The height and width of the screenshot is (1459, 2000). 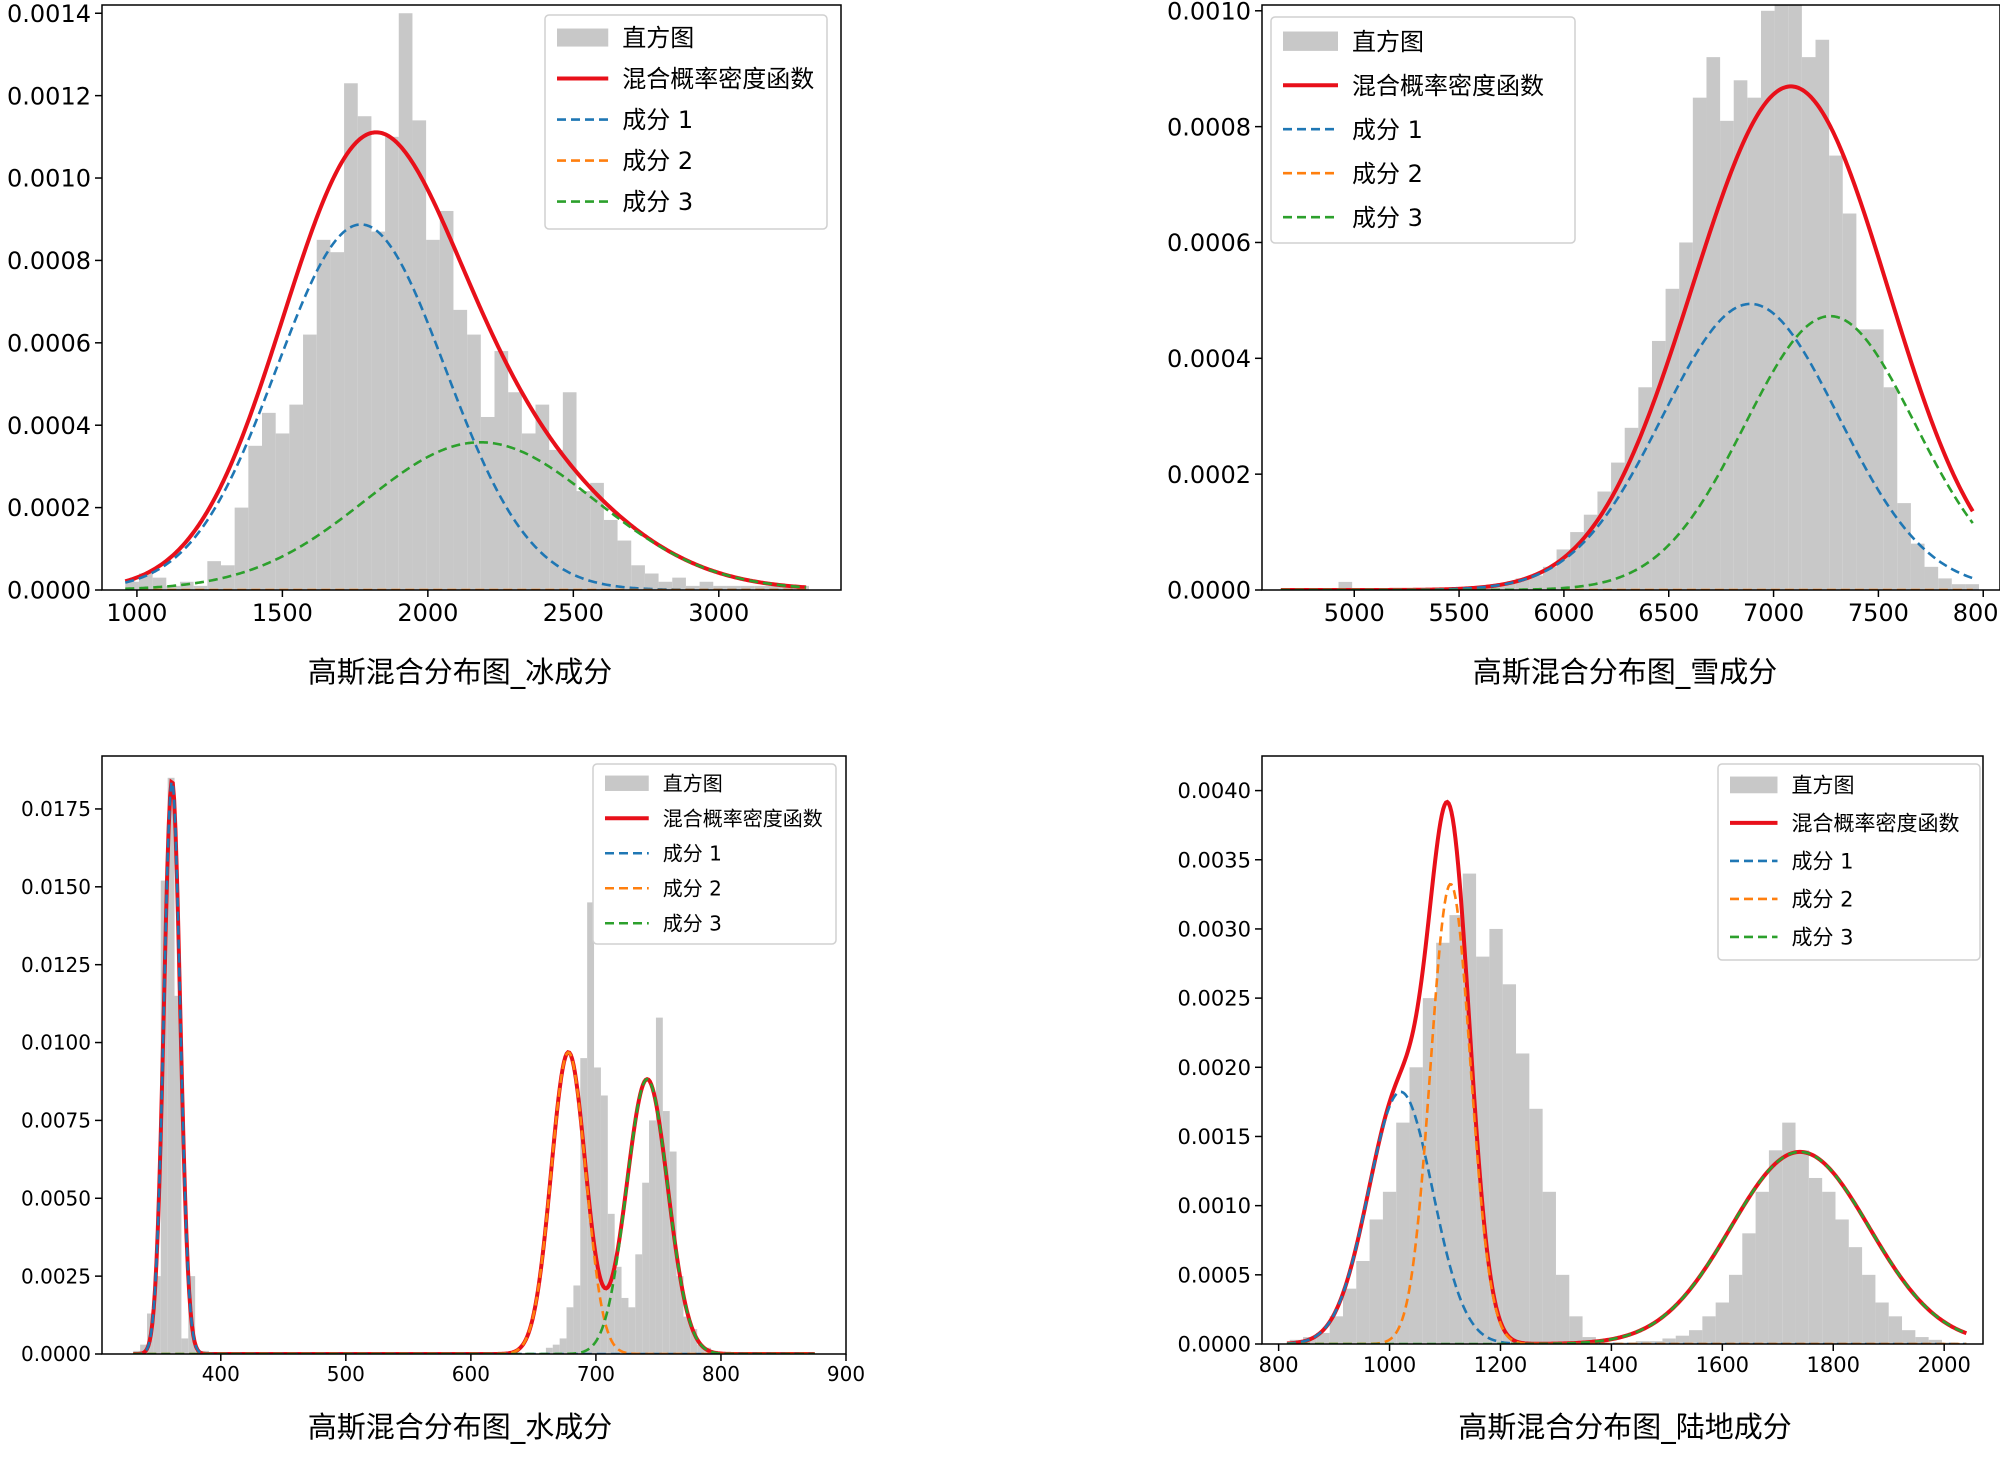 What do you see at coordinates (1214, 791) in the screenshot?
I see `y-tick-label: 0.0040` at bounding box center [1214, 791].